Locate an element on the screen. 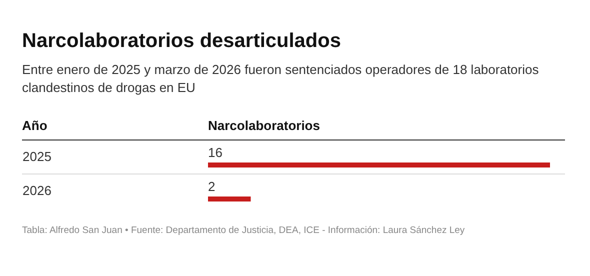 The image size is (590, 276). data-label: 16 is located at coordinates (215, 152).